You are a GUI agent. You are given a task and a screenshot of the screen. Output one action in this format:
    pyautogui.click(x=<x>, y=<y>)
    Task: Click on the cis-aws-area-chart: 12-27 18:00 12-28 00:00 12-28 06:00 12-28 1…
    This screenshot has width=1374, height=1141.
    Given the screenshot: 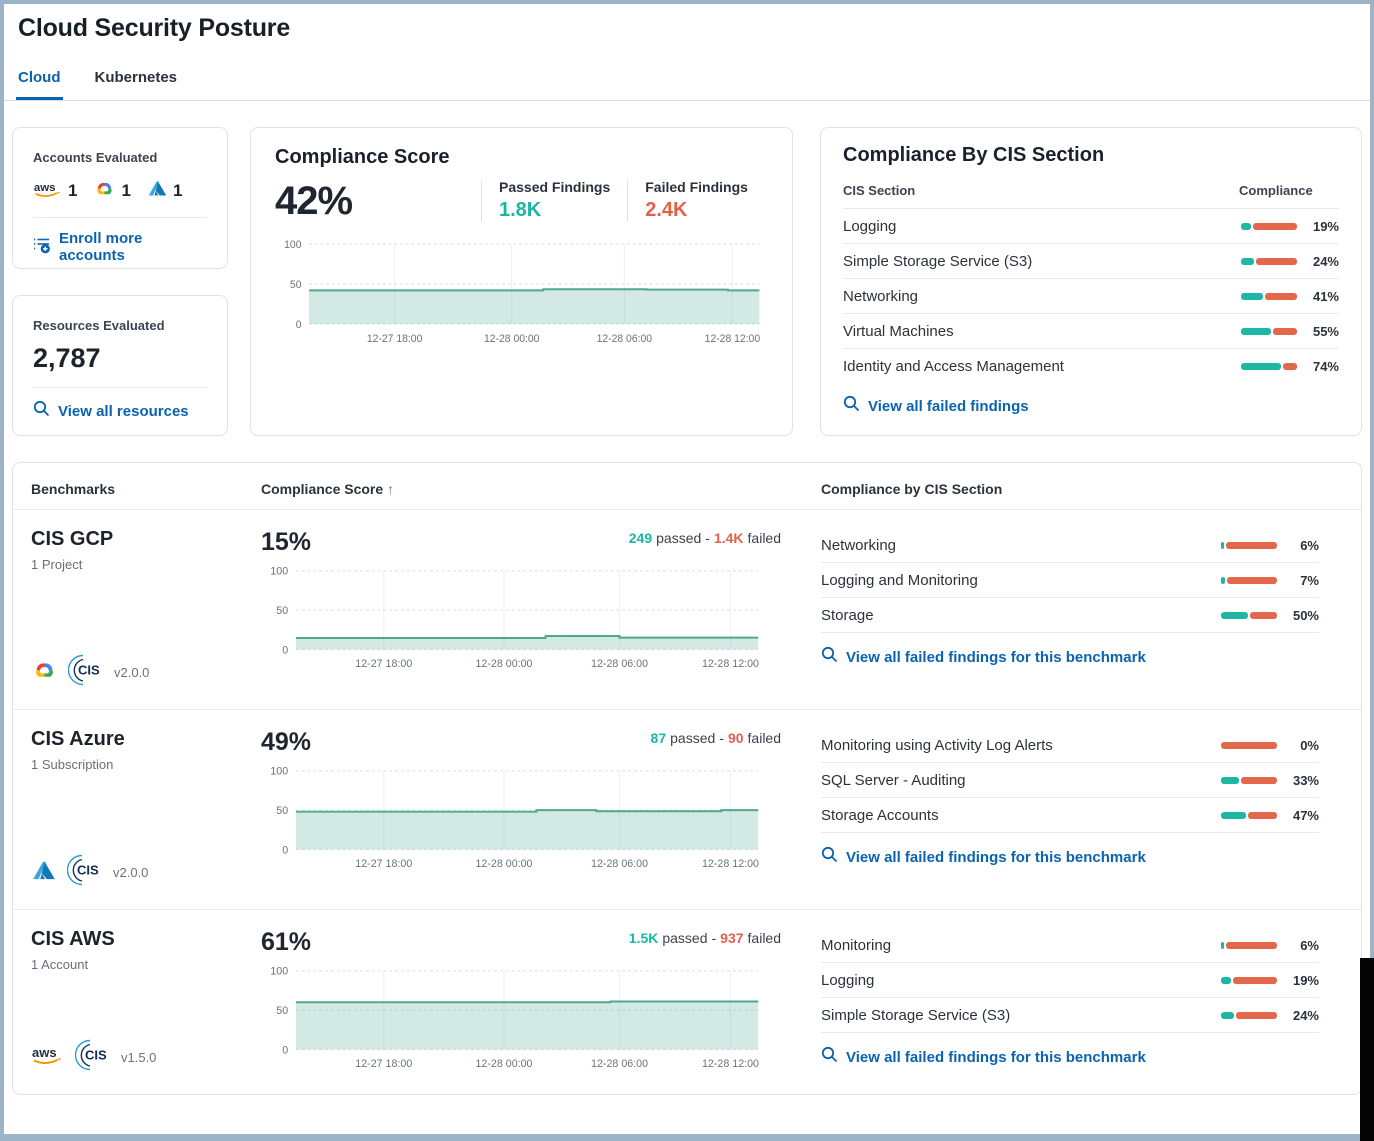 What is the action you would take?
    pyautogui.click(x=514, y=1018)
    